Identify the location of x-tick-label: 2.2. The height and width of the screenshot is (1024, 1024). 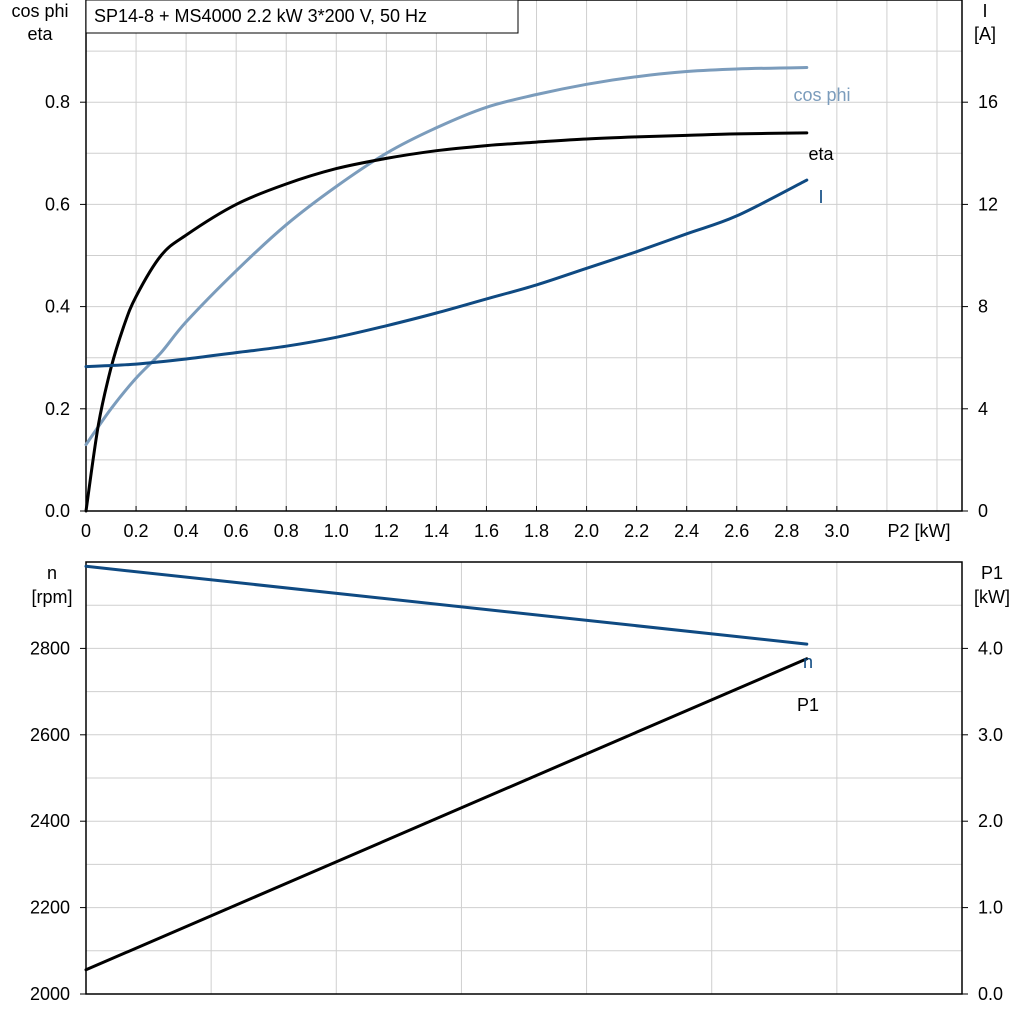
(636, 531).